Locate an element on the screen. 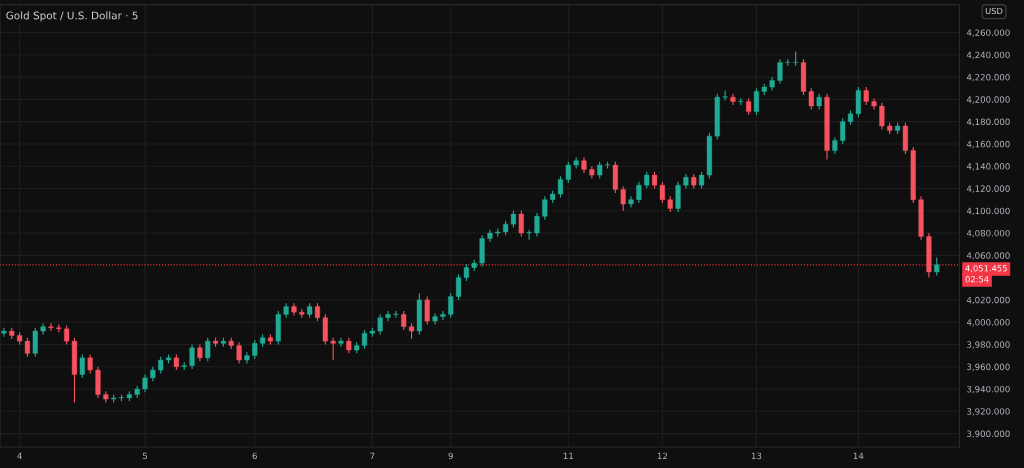 The width and height of the screenshot is (1024, 468). y-tick-label: 3,900.000 is located at coordinates (988, 434).